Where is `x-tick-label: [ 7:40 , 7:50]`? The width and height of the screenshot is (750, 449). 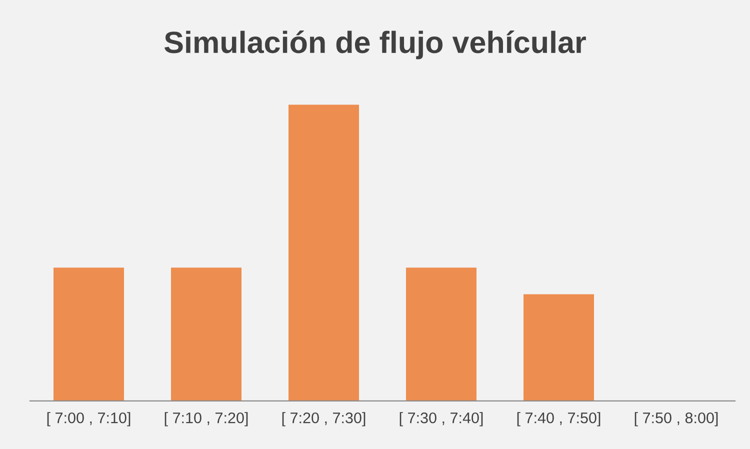 x-tick-label: [ 7:40 , 7:50] is located at coordinates (558, 419).